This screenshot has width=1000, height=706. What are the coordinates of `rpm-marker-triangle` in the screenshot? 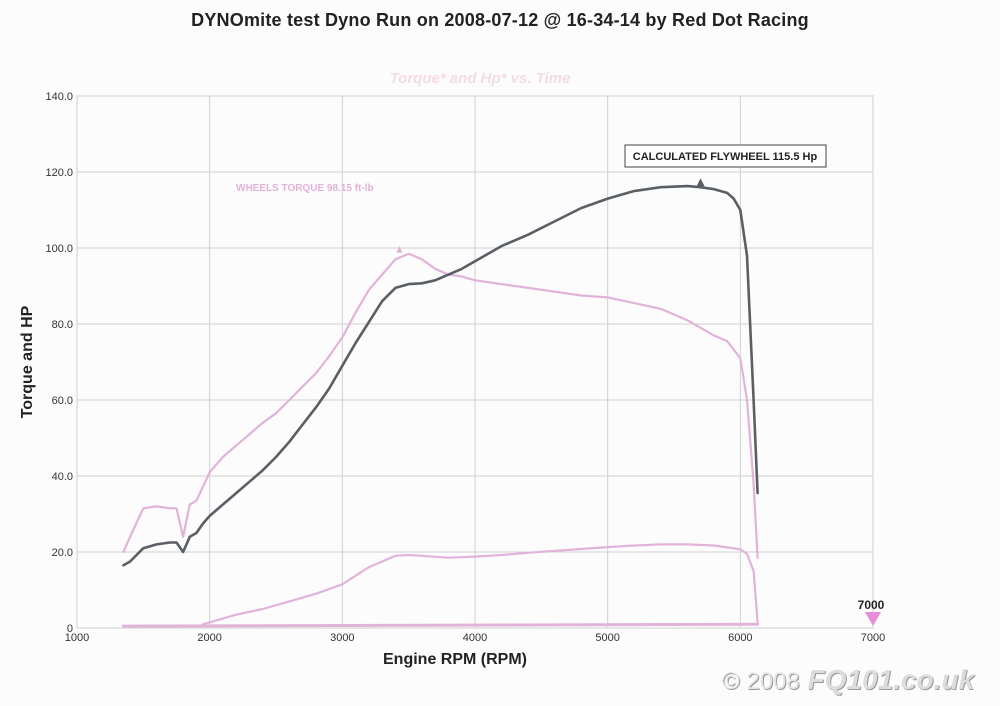 It's located at (873, 619).